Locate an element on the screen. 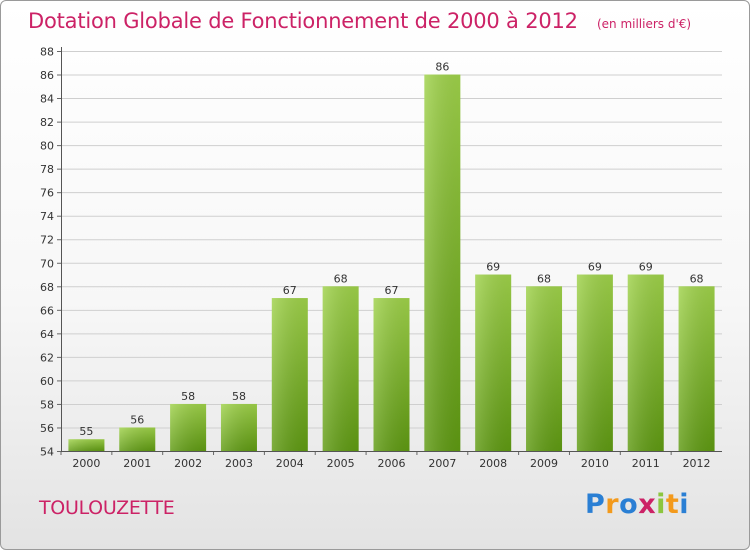  x-tick-label-2001: 2001 is located at coordinates (137, 463).